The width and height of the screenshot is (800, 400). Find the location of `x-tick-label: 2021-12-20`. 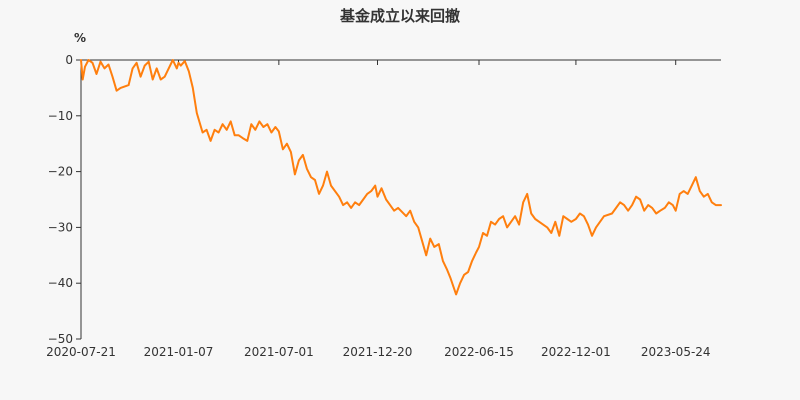

x-tick-label: 2021-12-20 is located at coordinates (378, 352).